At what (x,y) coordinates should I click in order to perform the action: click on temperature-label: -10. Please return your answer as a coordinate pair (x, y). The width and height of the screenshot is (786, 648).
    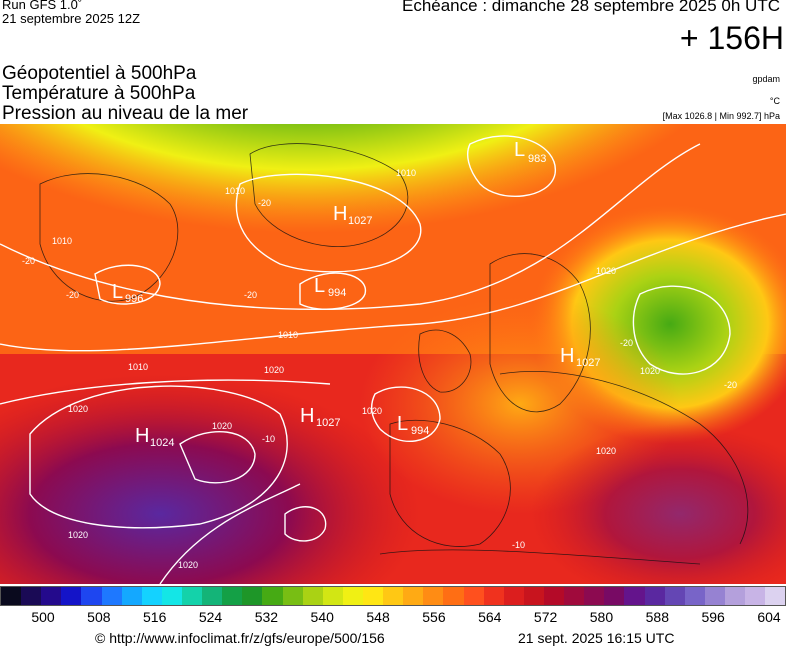
    Looking at the image, I should click on (518, 545).